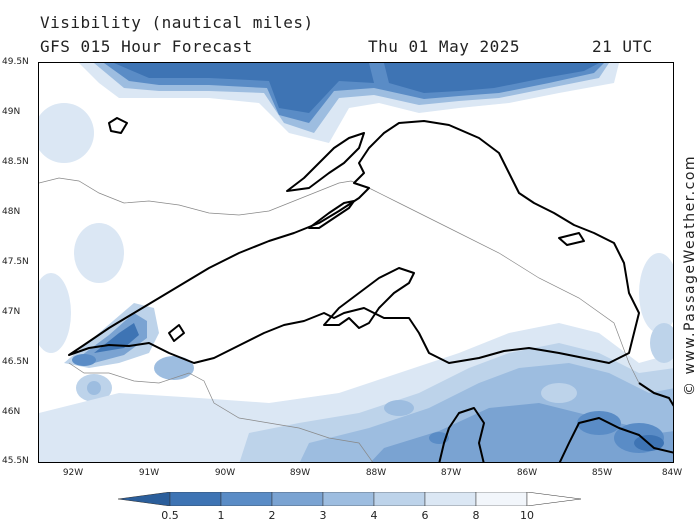 This screenshot has width=700, height=525. Describe the element at coordinates (369, 298) in the screenshot. I see `keweenaw-peninsula` at that location.